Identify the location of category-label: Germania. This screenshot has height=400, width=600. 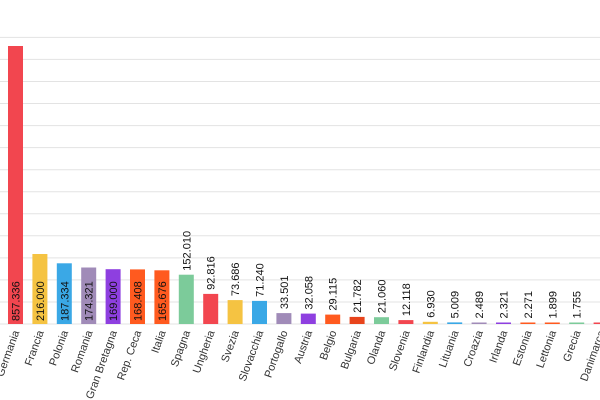
(11, 353).